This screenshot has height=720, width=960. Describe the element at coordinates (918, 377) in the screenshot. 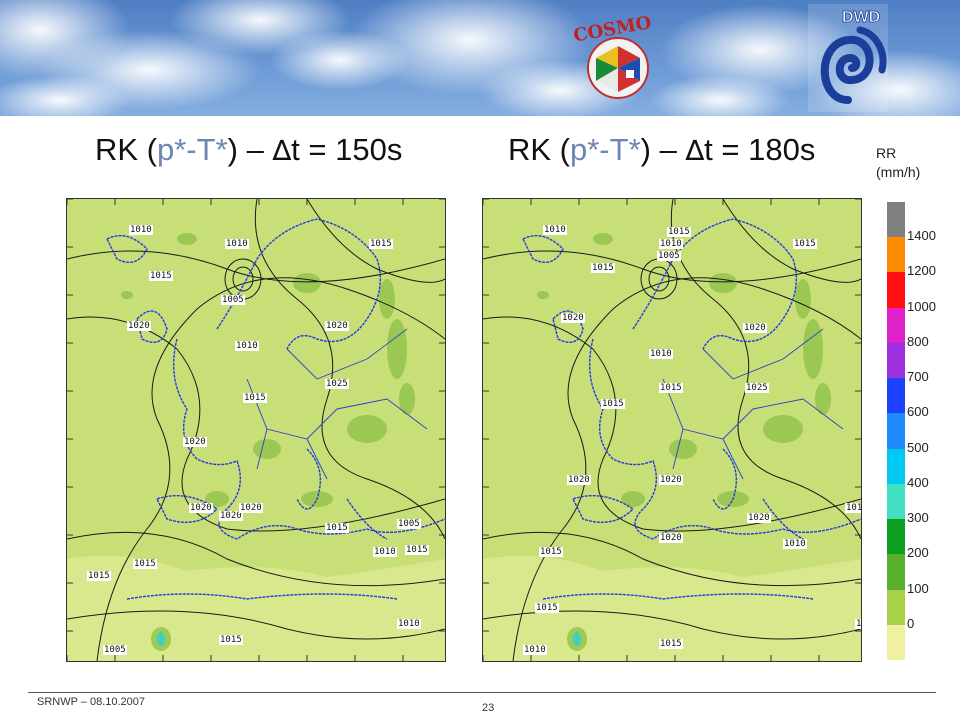

I see `colorbar-label: 700` at that location.